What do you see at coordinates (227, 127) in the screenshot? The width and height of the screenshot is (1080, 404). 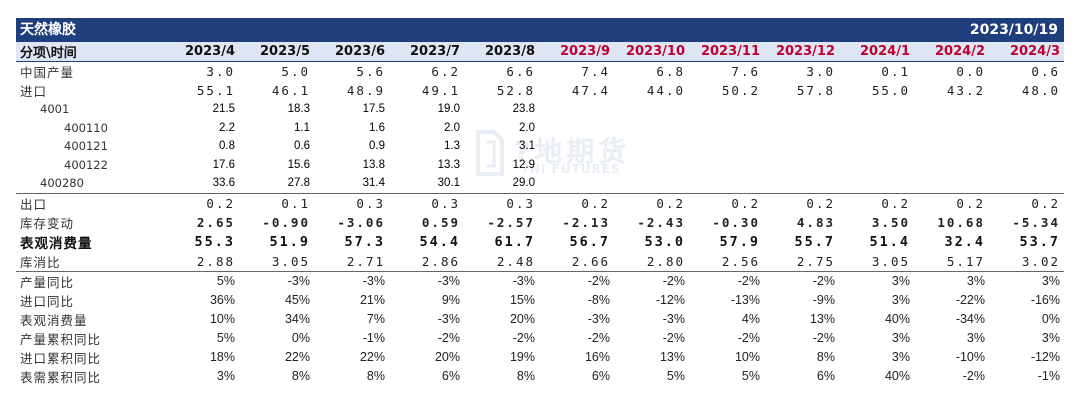 I see `table-cell: 2.2` at bounding box center [227, 127].